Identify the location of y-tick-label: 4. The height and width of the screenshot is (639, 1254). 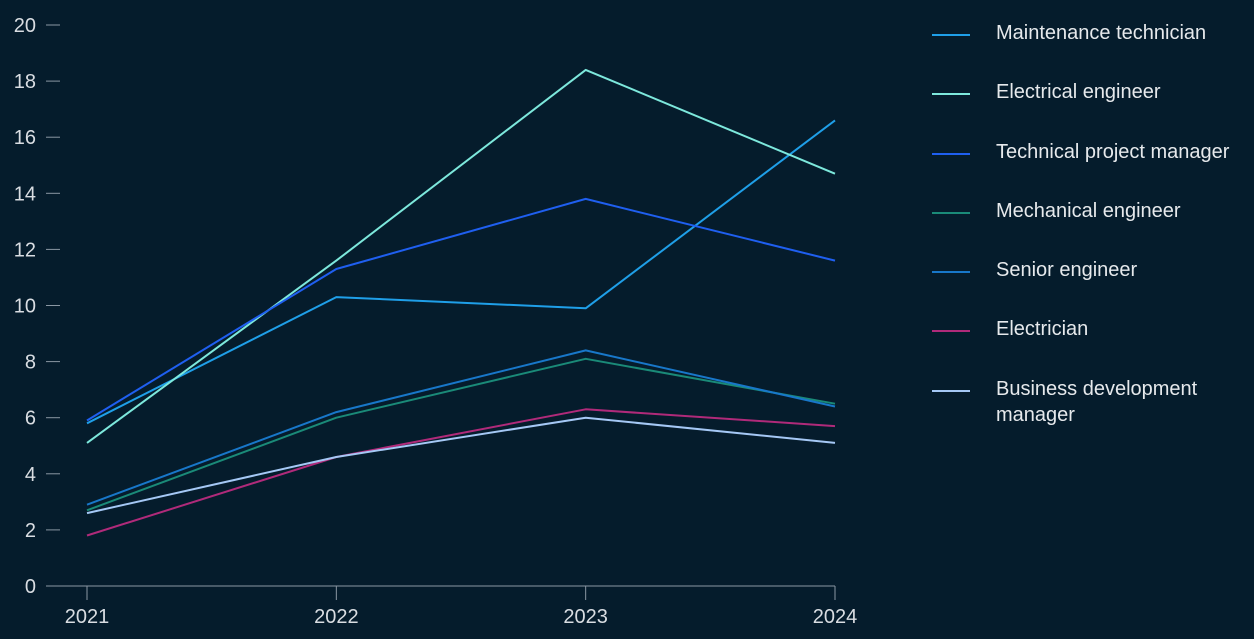
(30, 475).